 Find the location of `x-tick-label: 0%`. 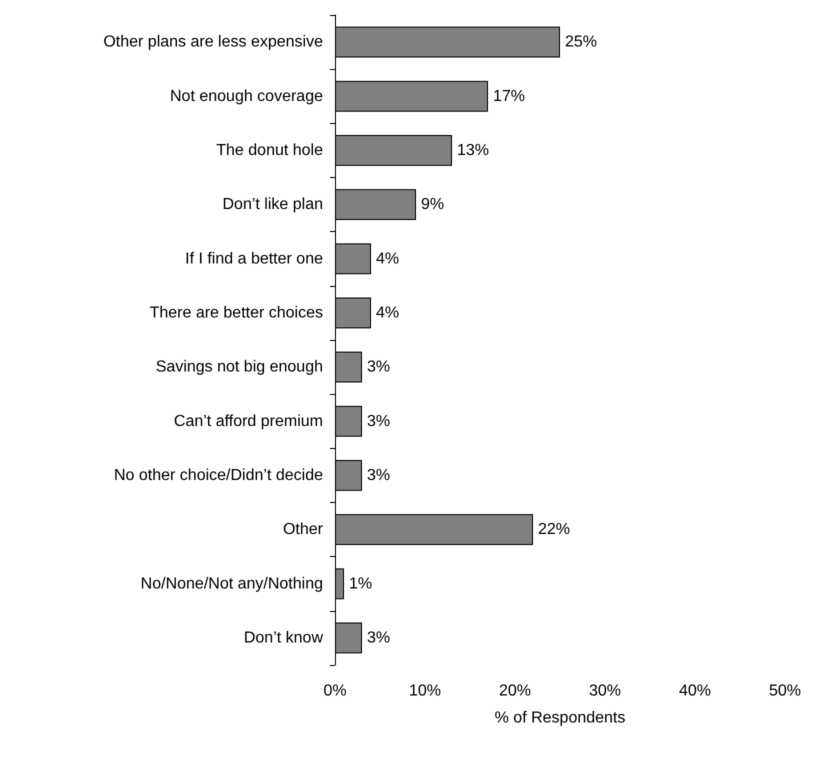

x-tick-label: 0% is located at coordinates (335, 691).